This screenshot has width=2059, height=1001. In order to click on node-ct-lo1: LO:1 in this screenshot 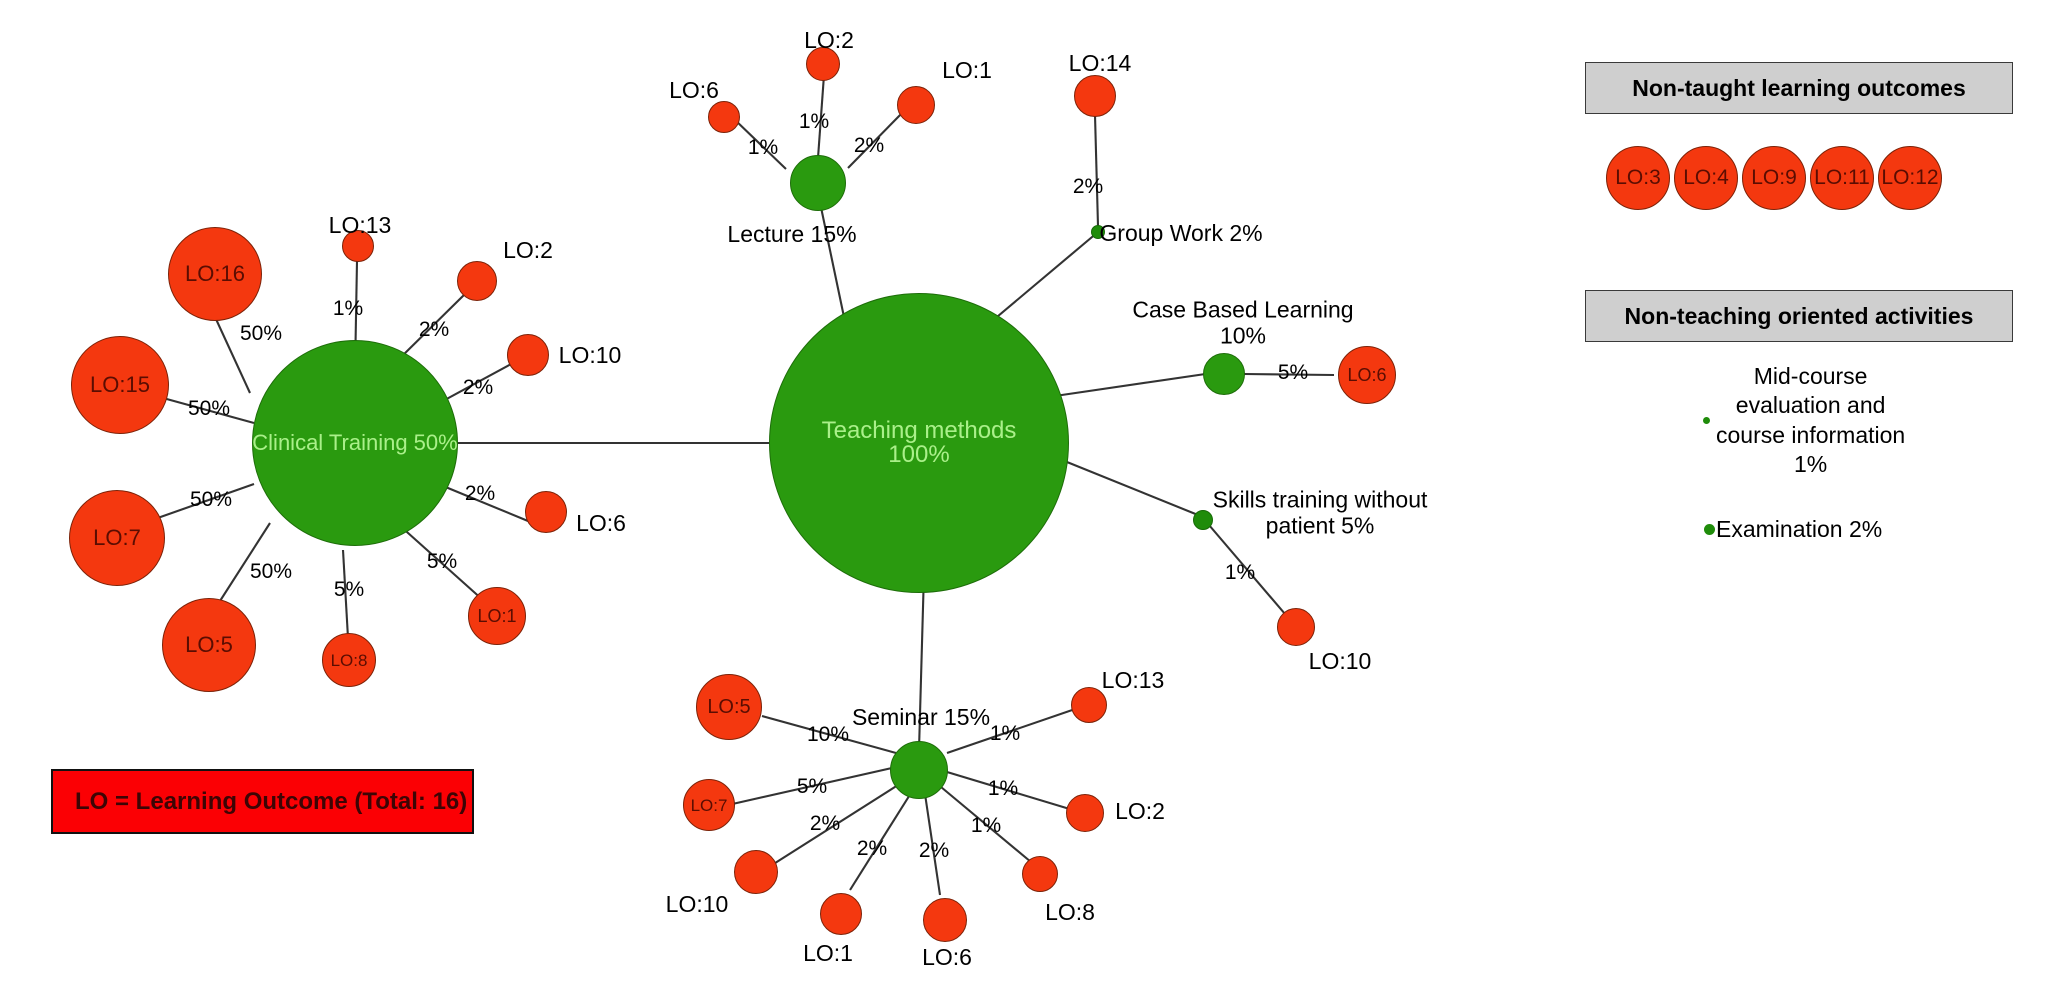, I will do `click(497, 616)`.